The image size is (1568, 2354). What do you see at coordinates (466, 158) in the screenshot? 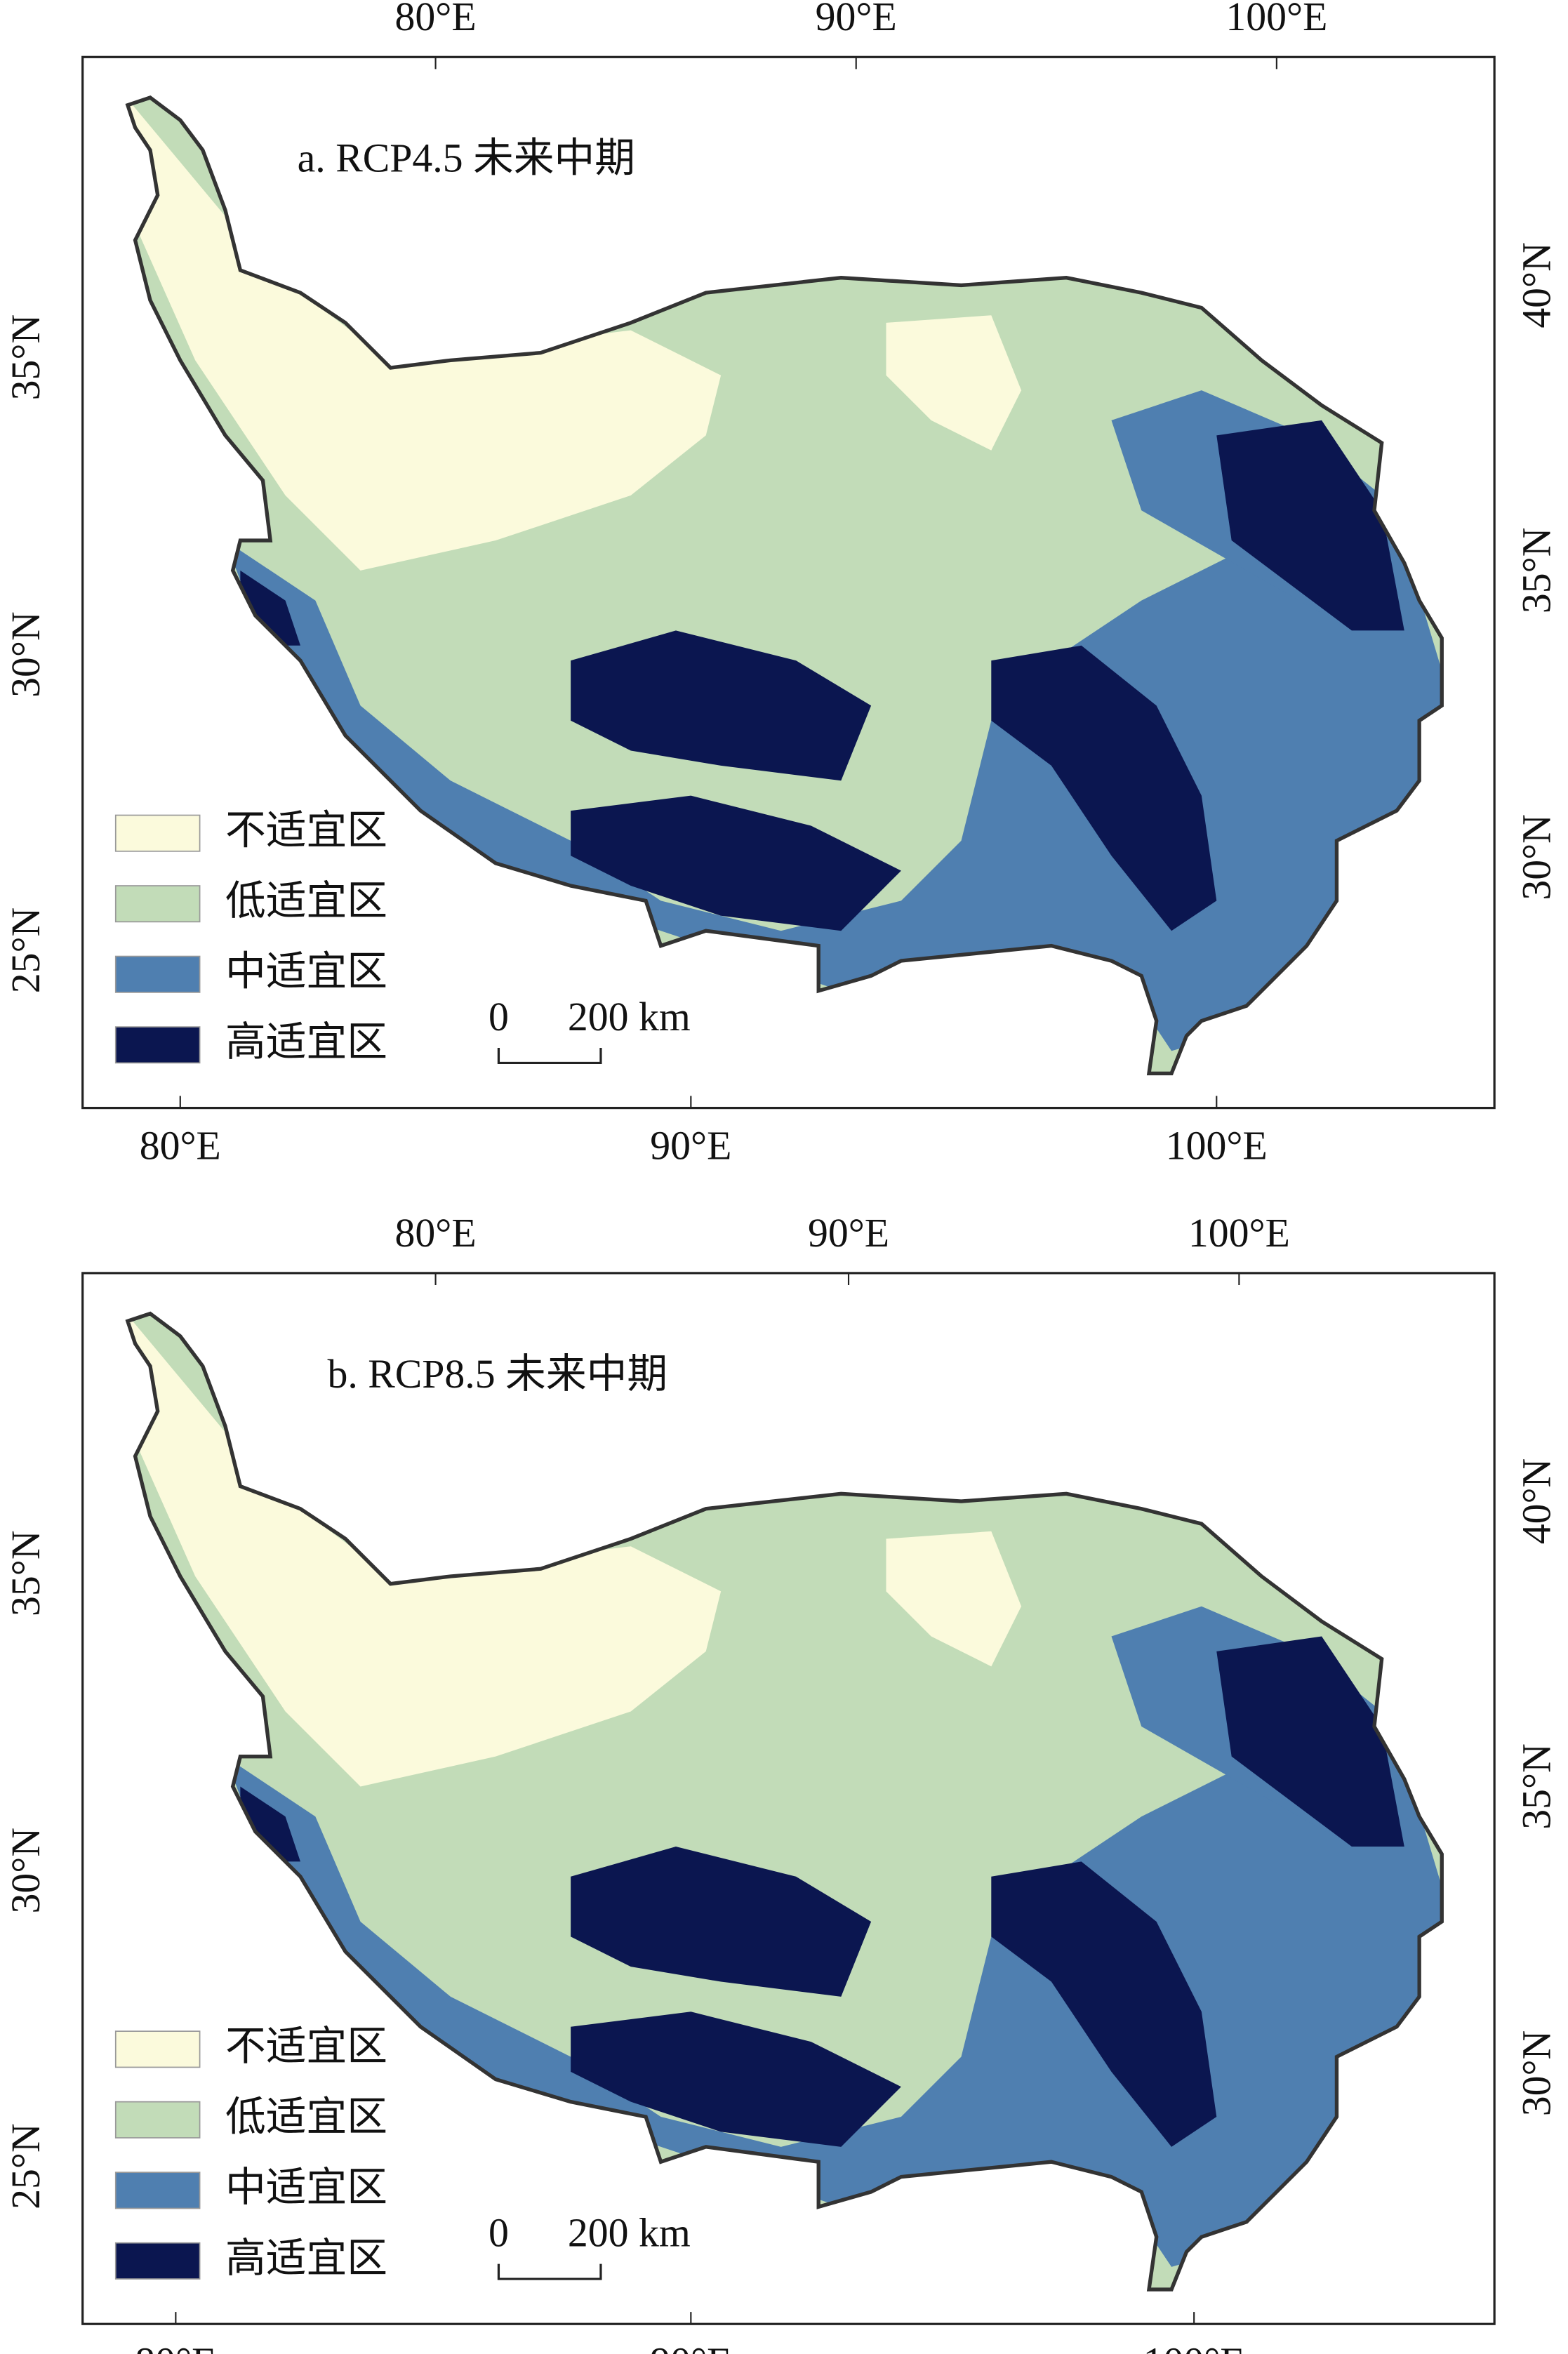
I see `panel-title: a. RCP4.5 未来中期` at bounding box center [466, 158].